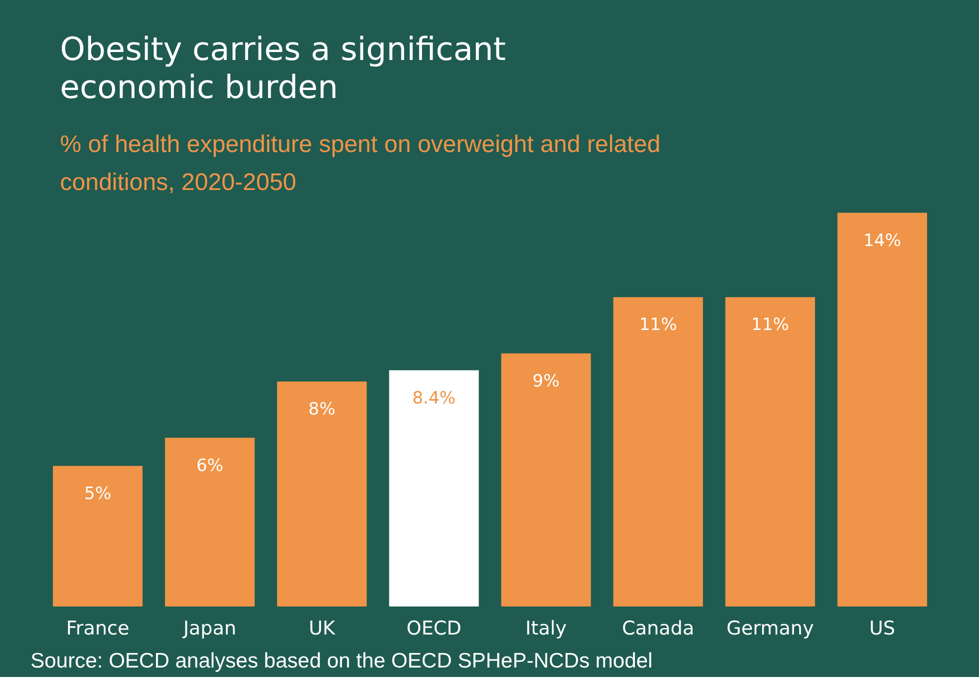 This screenshot has width=979, height=682. Describe the element at coordinates (434, 629) in the screenshot. I see `x-tick-label: OECD` at that location.